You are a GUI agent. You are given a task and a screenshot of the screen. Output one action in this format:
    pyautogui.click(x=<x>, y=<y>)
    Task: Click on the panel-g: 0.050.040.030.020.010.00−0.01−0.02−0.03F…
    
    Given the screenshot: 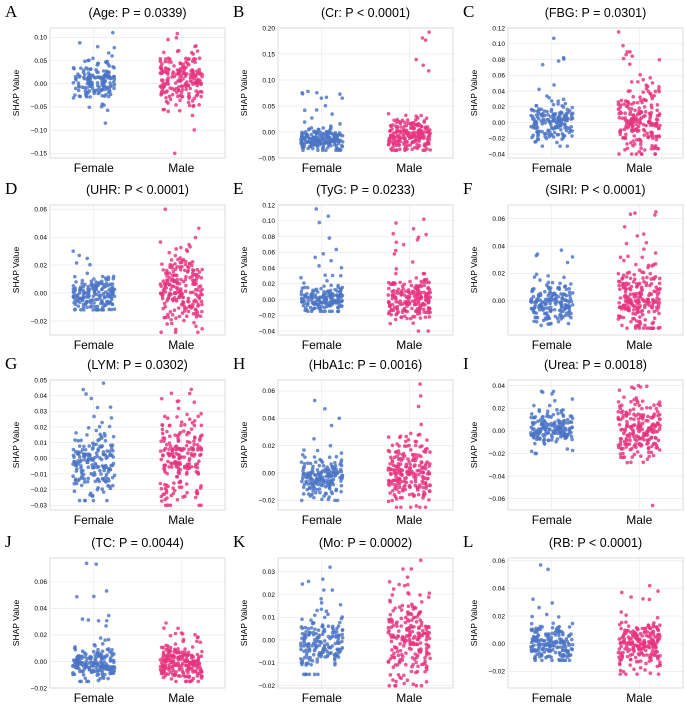 What is the action you would take?
    pyautogui.click(x=115, y=440)
    